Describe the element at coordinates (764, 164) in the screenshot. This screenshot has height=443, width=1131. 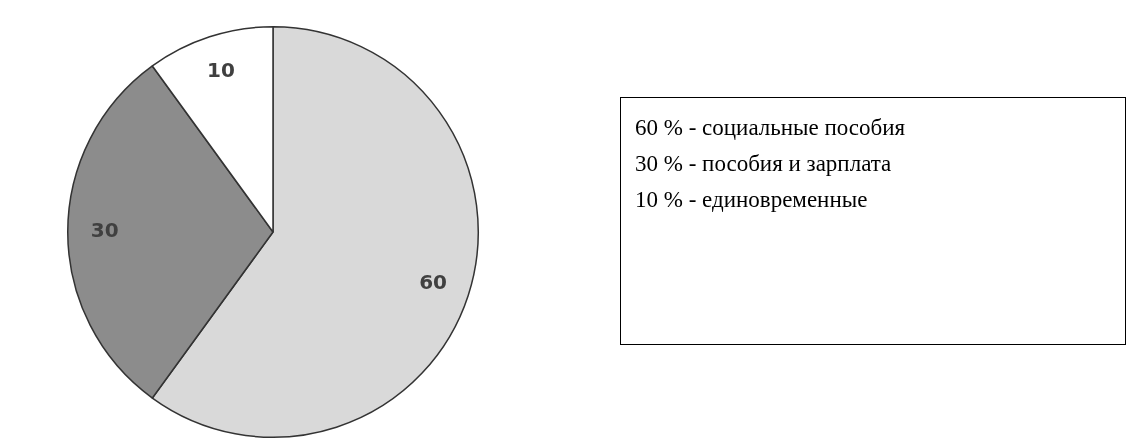
I see `text: 30 % - пособия и зарплата` at that location.